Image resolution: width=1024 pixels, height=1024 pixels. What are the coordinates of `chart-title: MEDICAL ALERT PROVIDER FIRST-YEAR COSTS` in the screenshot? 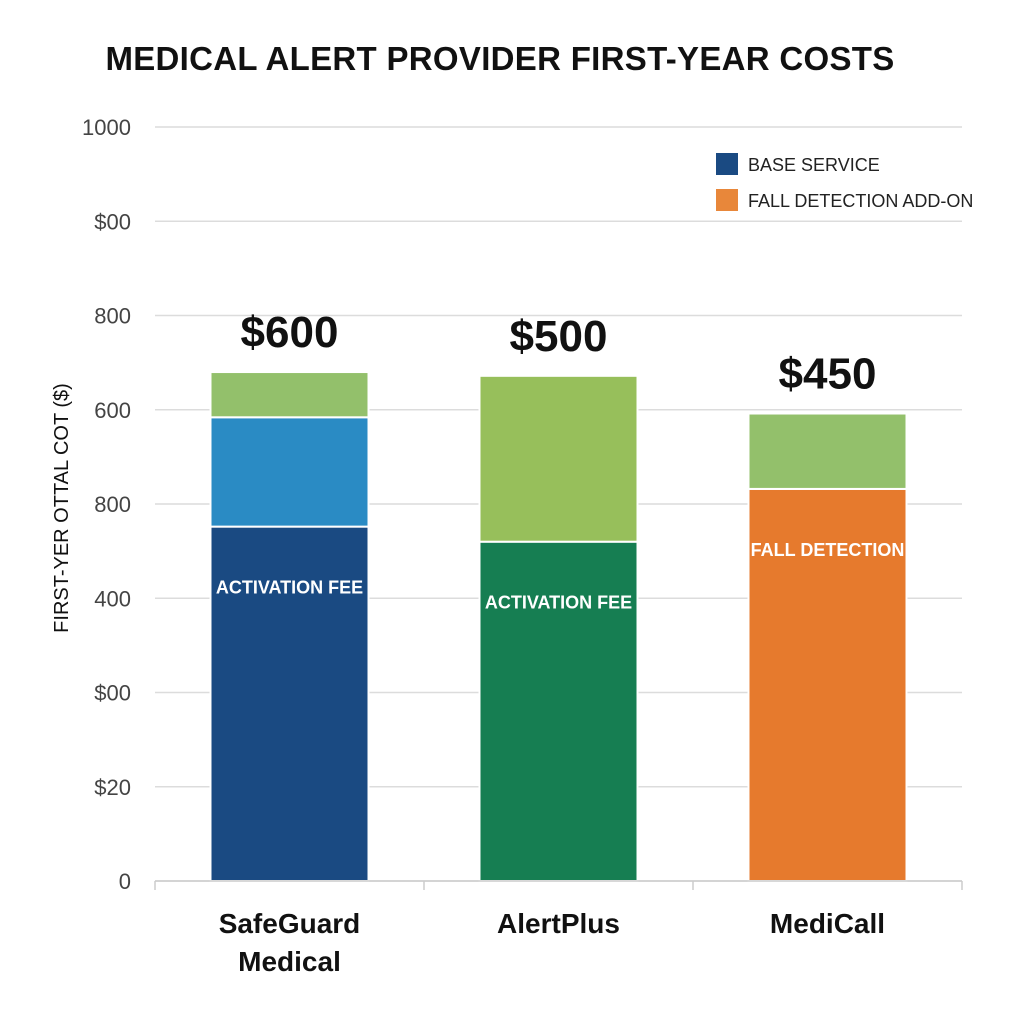 It's located at (500, 58).